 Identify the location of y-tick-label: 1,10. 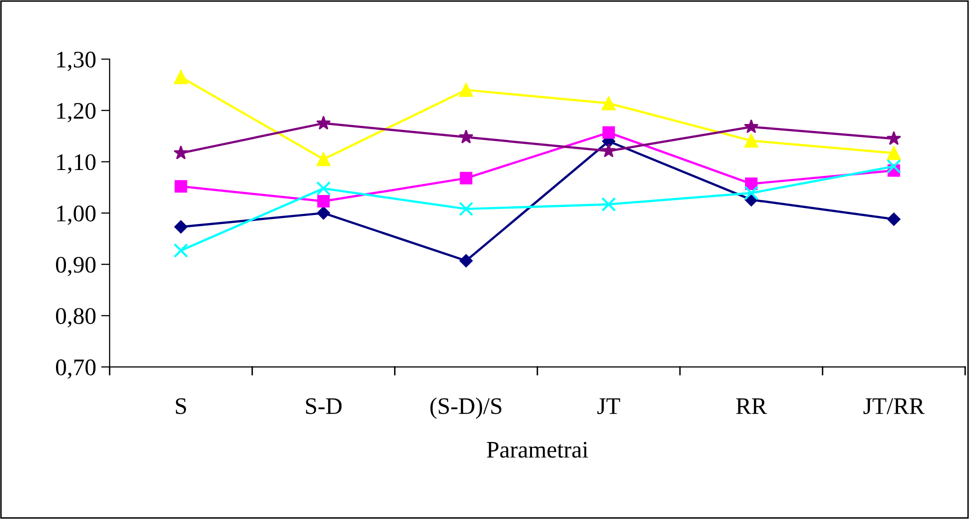
(76, 164).